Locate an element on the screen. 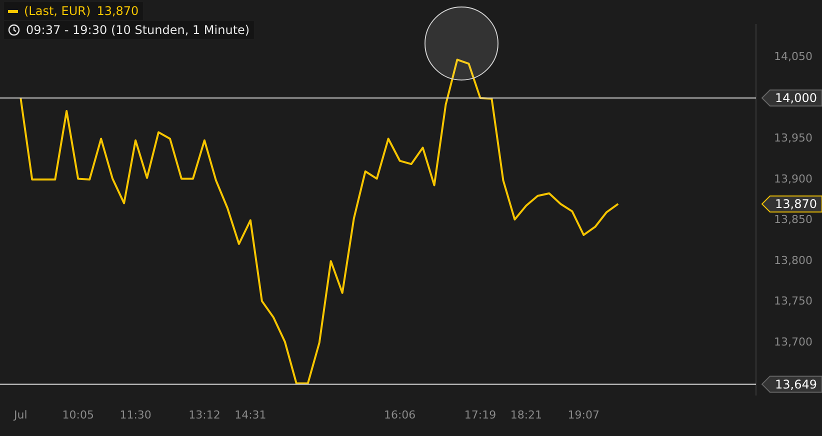  chart-subtitle: 09:37 - 19:30 (10 Stunden, 1 Minute) is located at coordinates (138, 30).